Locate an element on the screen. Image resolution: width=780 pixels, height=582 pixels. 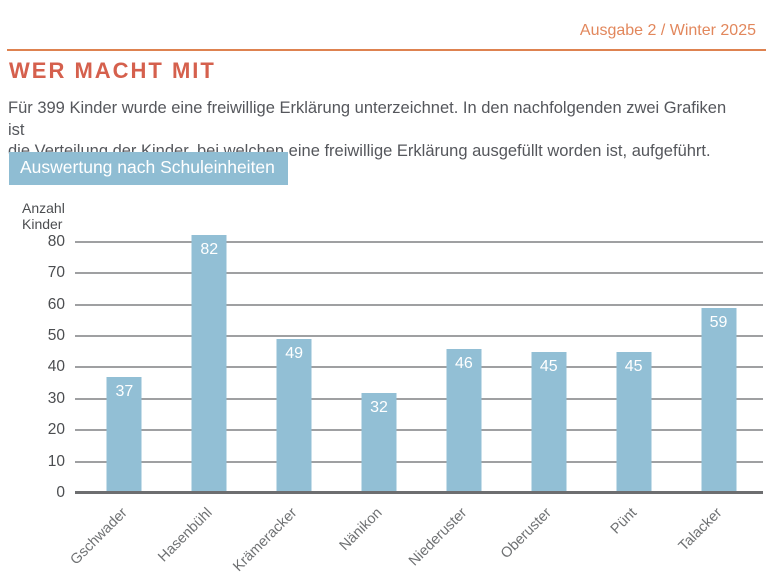
y-tick-label: 40 is located at coordinates (56, 367).